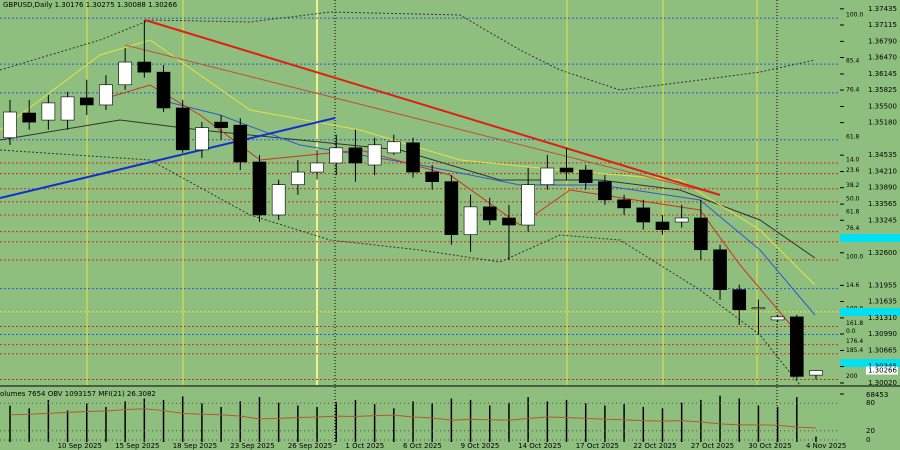  Describe the element at coordinates (853, 285) in the screenshot. I see `level-label: 14.6` at that location.